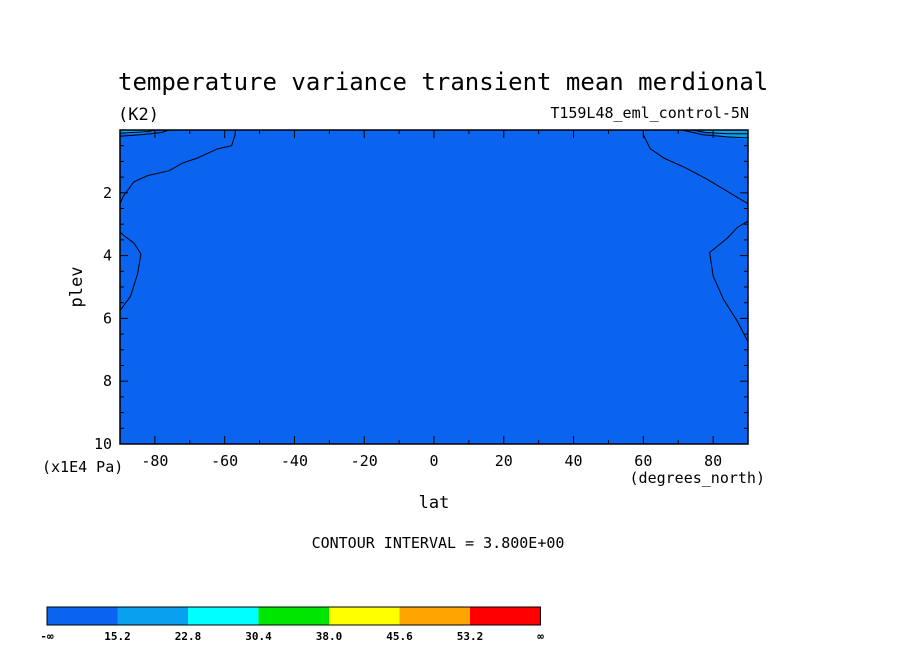  Describe the element at coordinates (82, 467) in the screenshot. I see `y-axis-unit: (x1E4 Pa)` at that location.